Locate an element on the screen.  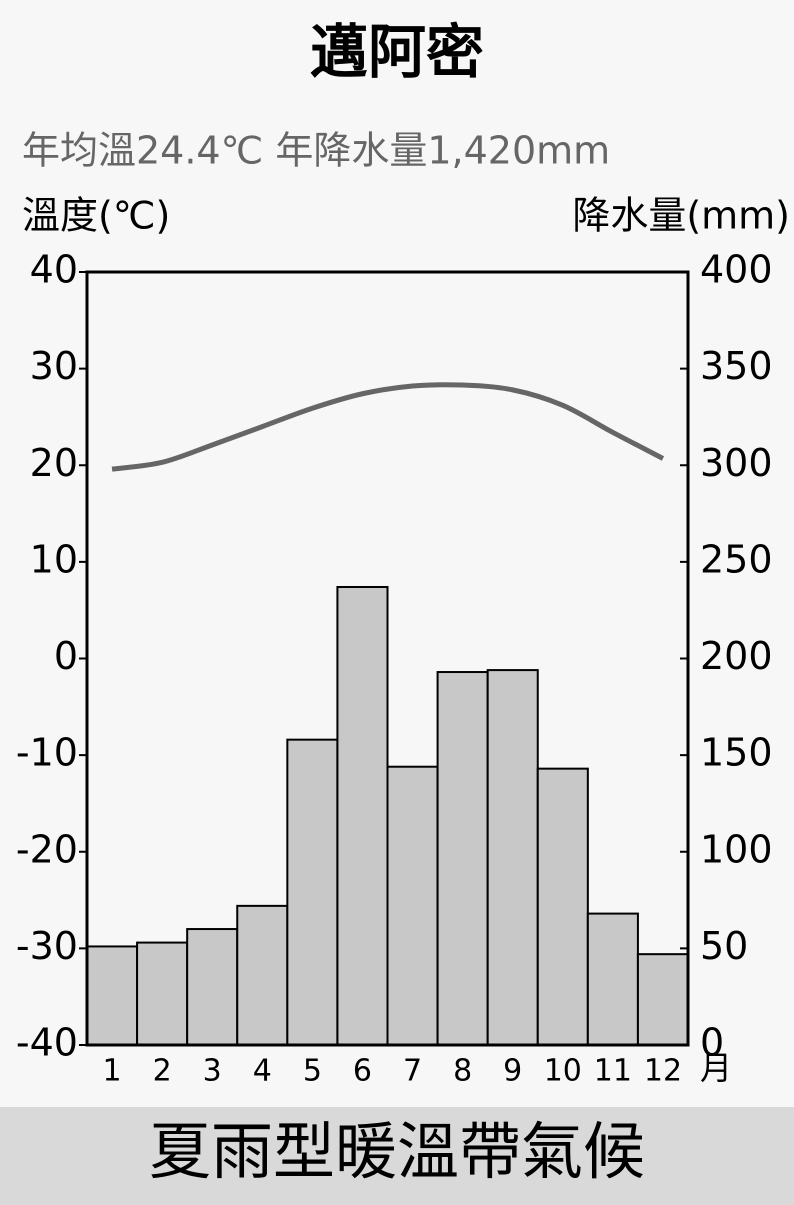
y2-tick-label: 400 is located at coordinates (736, 270).